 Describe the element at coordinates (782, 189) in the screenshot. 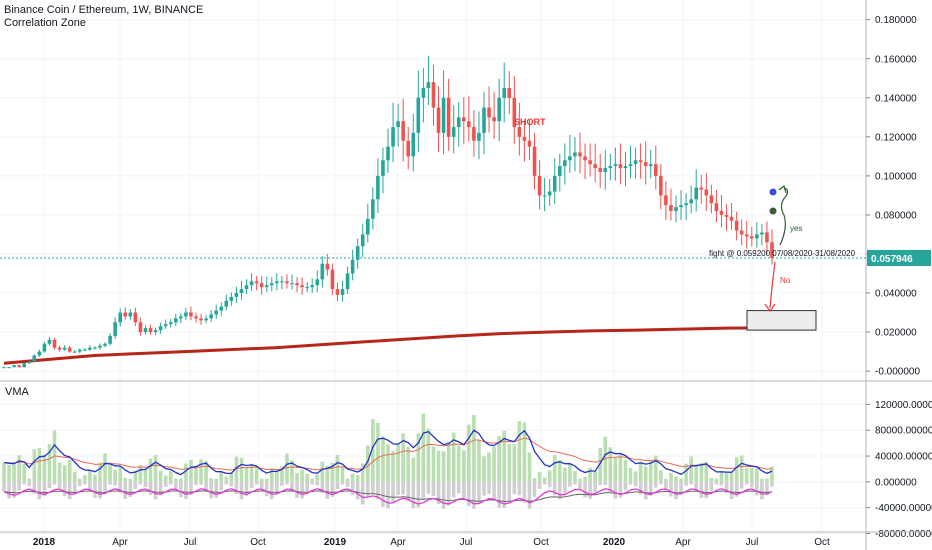

I see `yes-arrowhead` at that location.